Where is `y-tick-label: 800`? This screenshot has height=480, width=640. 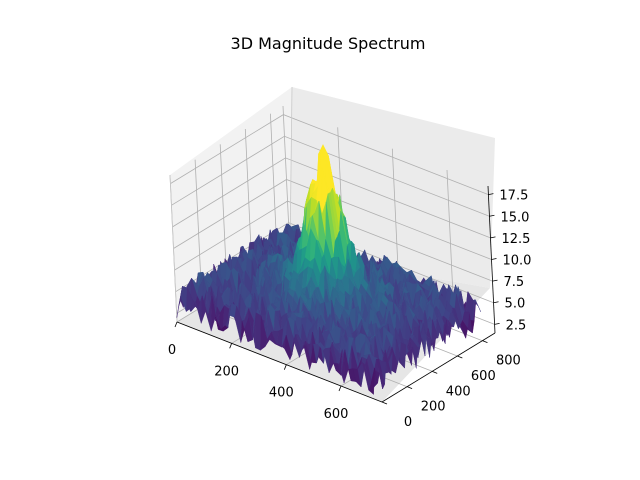
y-tick-label: 800 is located at coordinates (508, 361).